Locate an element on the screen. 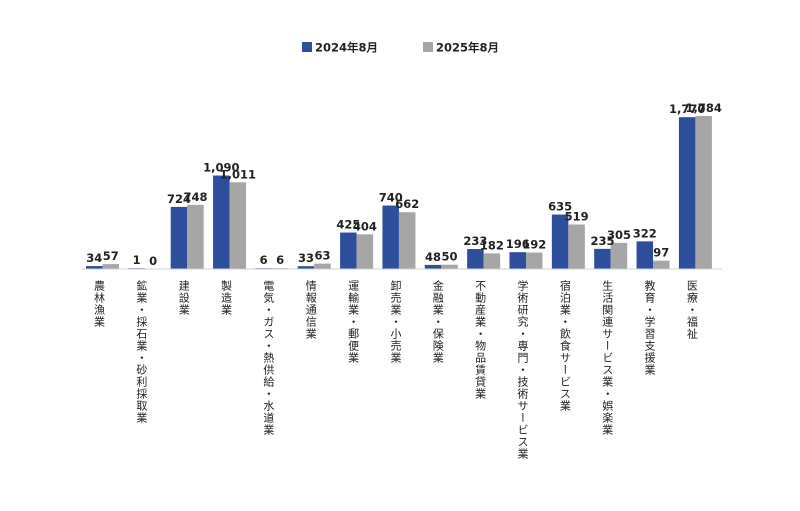 The image size is (800, 511). category-label-4: 電気・ガス・熱供給・水道業 is located at coordinates (268, 358).